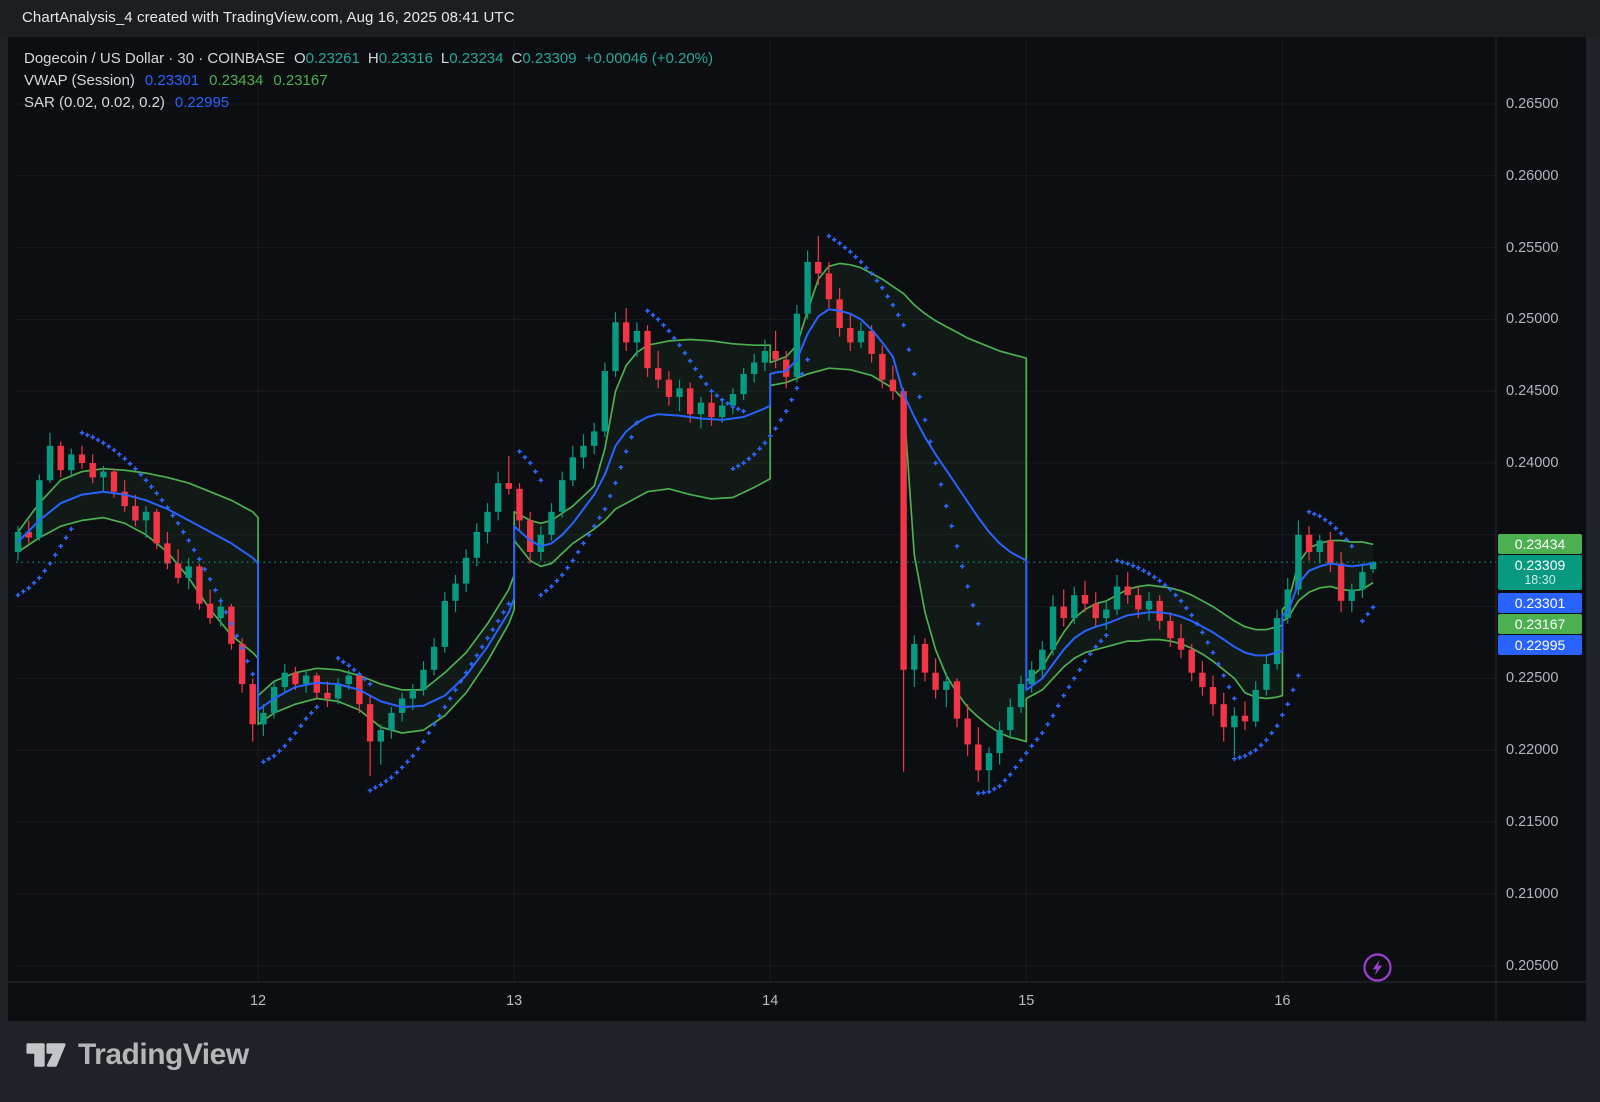  I want to click on lightning-icon, so click(1377, 967).